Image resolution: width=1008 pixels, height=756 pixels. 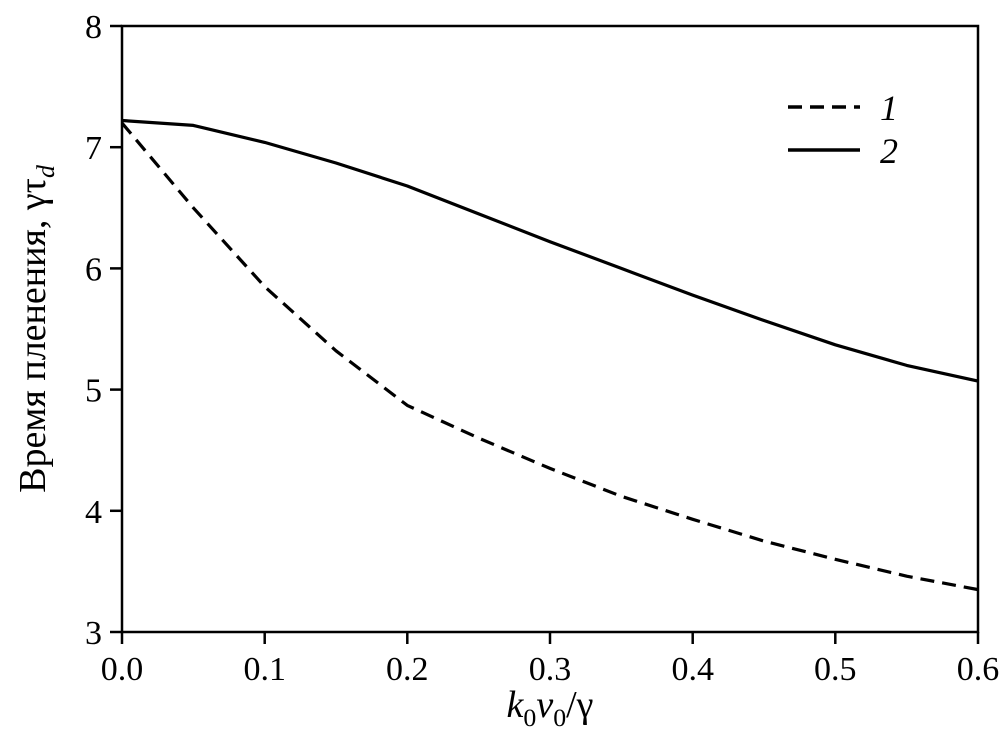 What do you see at coordinates (264, 669) in the screenshot?
I see `x-tick-label: 0.1` at bounding box center [264, 669].